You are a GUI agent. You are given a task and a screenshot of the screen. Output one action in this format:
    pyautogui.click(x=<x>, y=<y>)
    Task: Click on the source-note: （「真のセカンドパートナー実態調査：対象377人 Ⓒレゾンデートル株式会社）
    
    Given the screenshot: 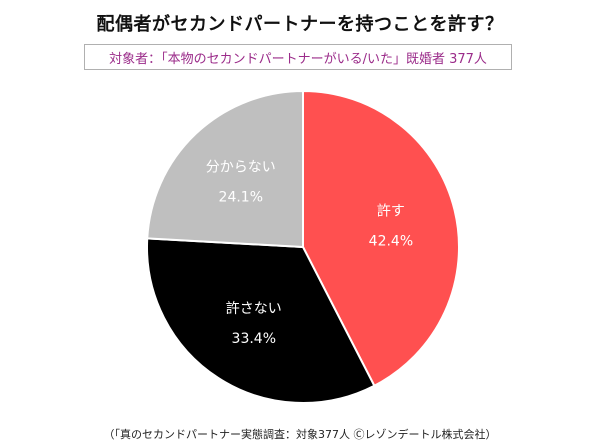 What is the action you would take?
    pyautogui.click(x=300, y=434)
    